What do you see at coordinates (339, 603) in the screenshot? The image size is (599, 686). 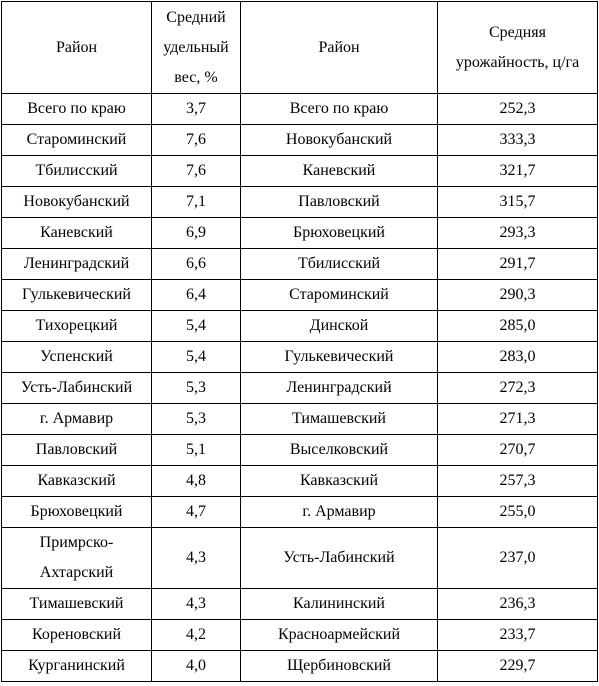 I see `cell-text: Калининский` at bounding box center [339, 603].